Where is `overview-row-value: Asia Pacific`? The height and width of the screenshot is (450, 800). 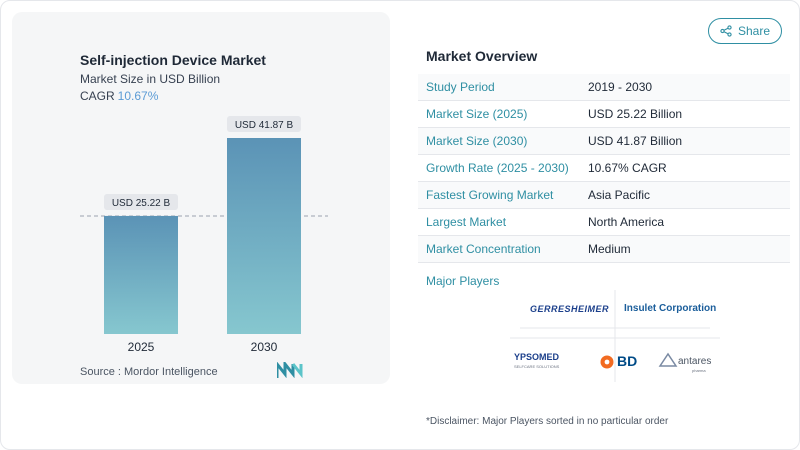
overview-row-value: Asia Pacific is located at coordinates (619, 195).